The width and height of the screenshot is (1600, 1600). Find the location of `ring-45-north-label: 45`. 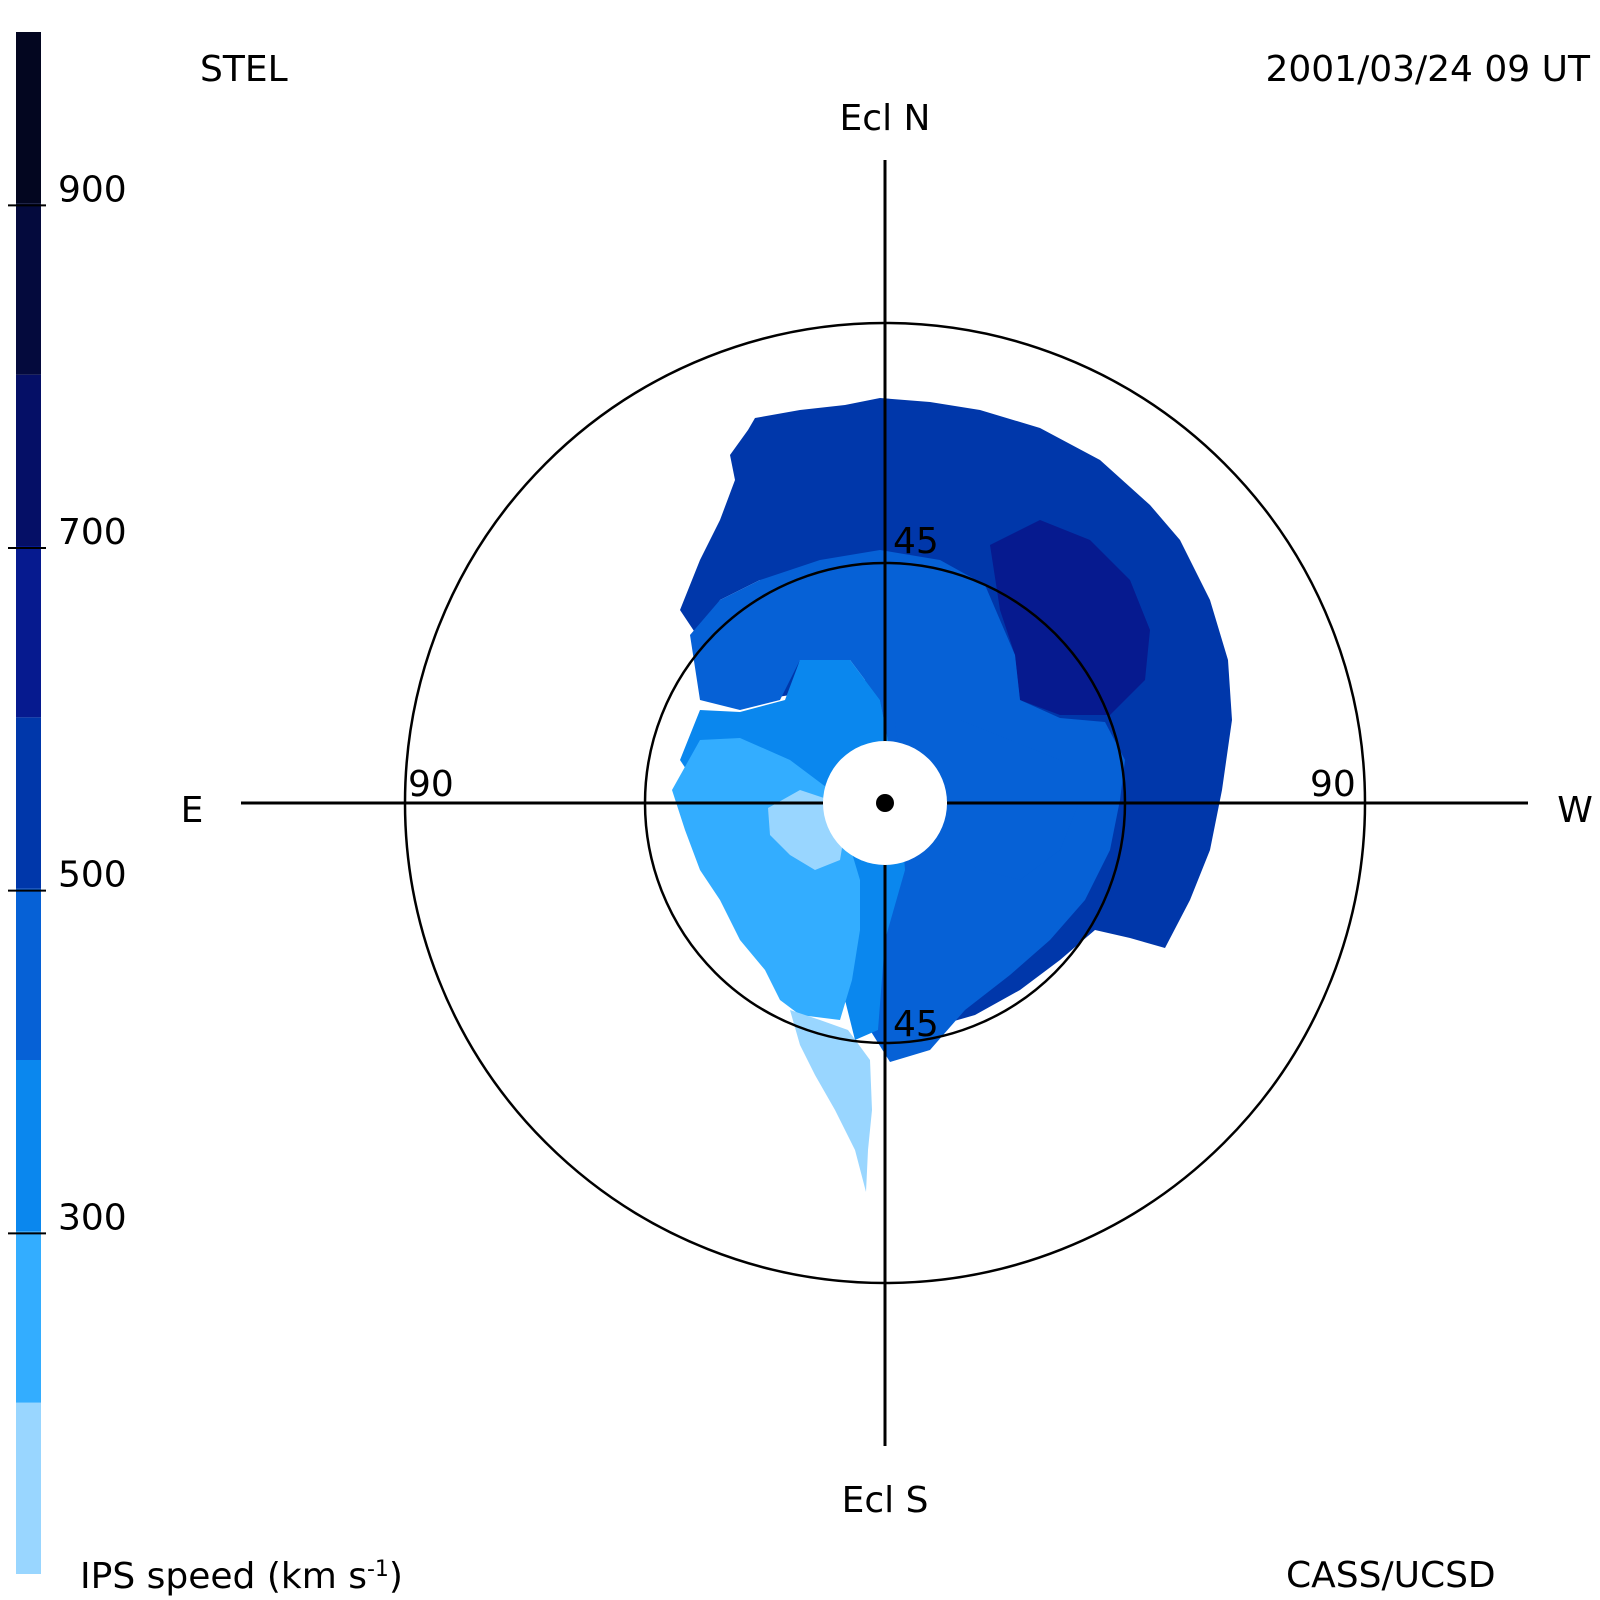

ring-45-north-label: 45 is located at coordinates (916, 541).